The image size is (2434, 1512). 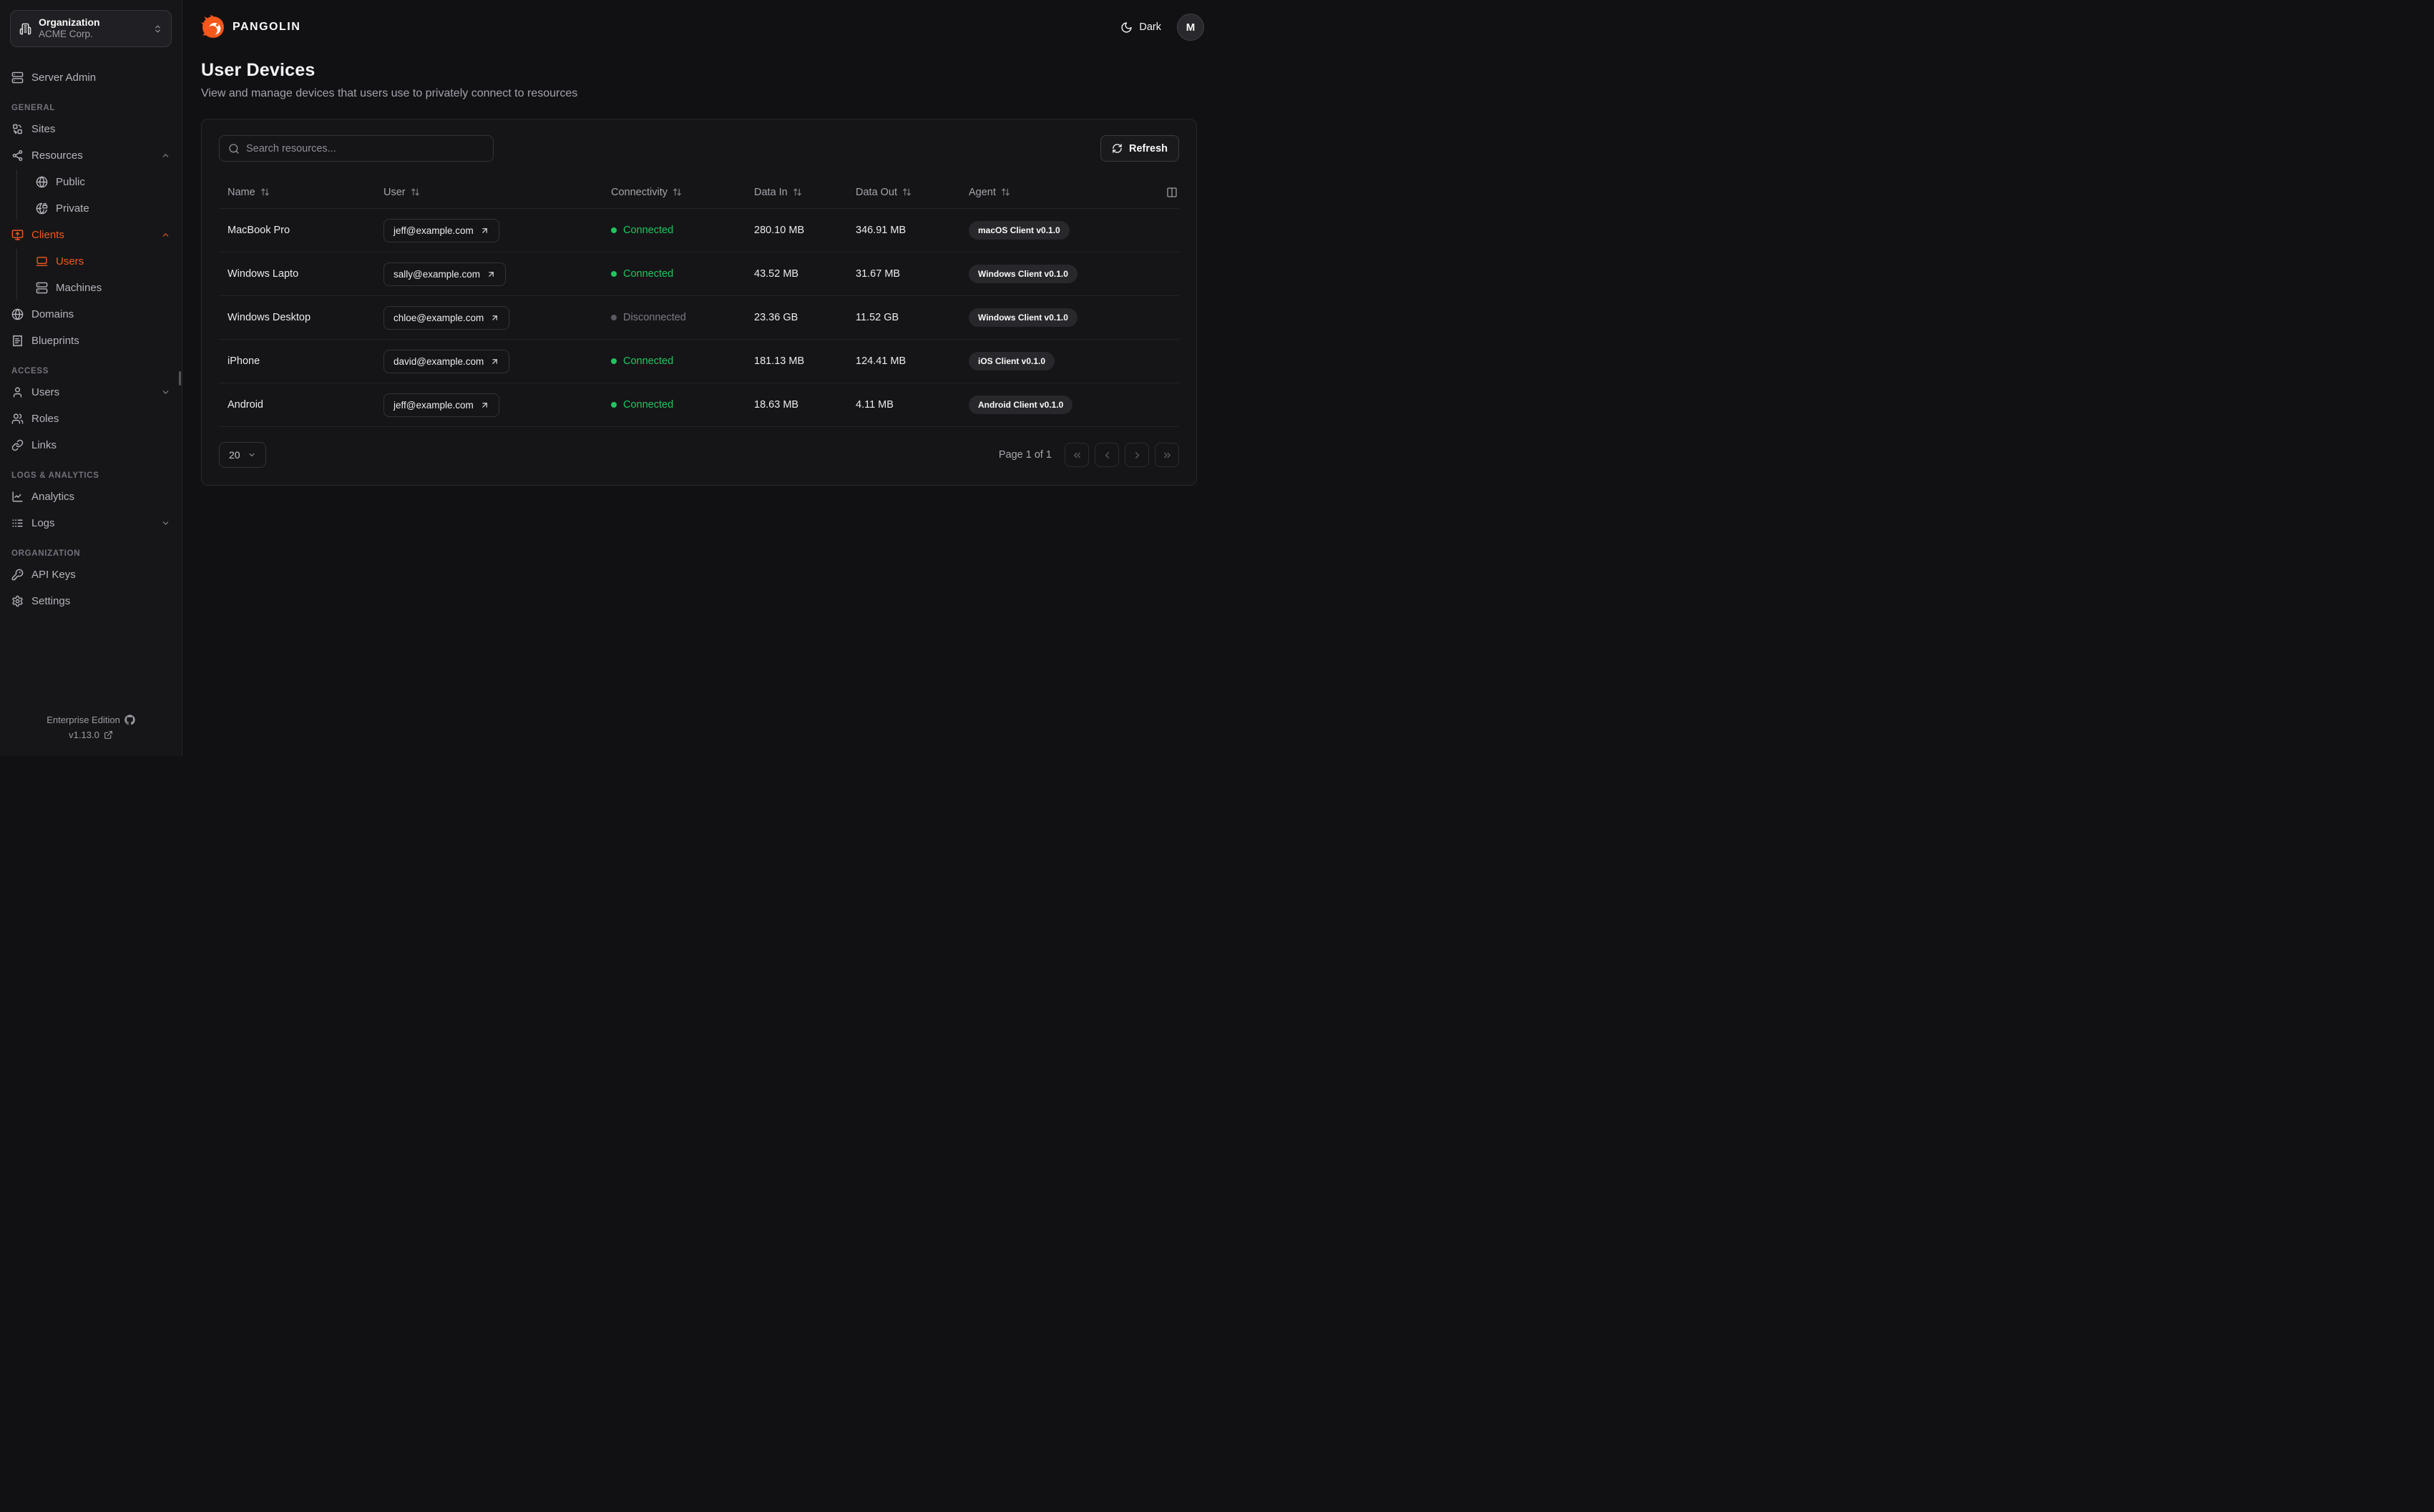 I want to click on user-link-button: david@example.com, so click(x=446, y=361).